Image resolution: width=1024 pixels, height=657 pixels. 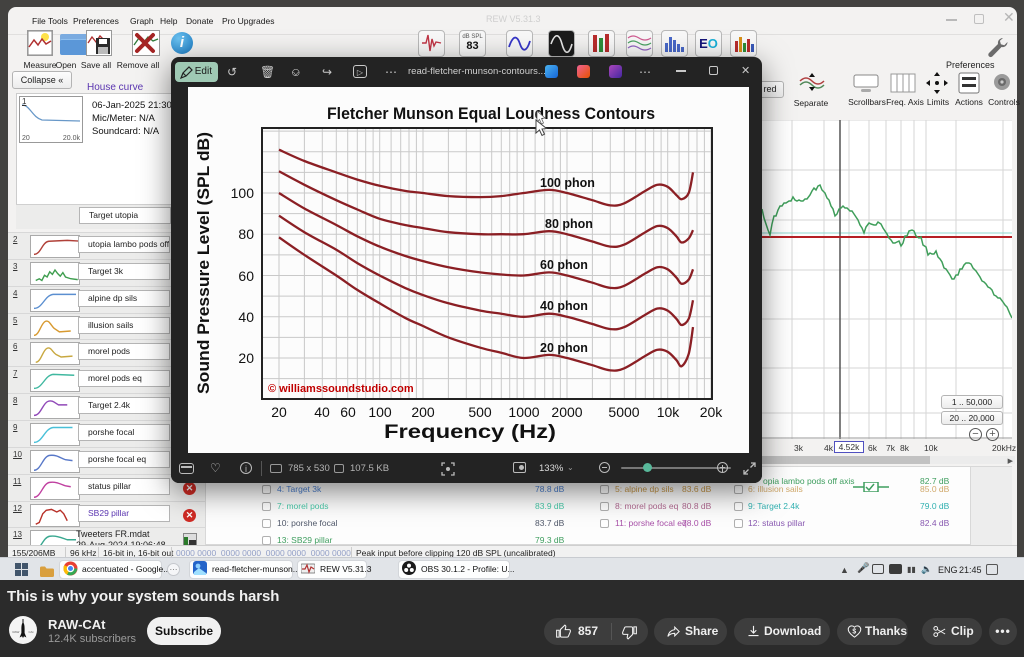 I want to click on svg-text: © williamssoundstudio.com, so click(x=341, y=389).